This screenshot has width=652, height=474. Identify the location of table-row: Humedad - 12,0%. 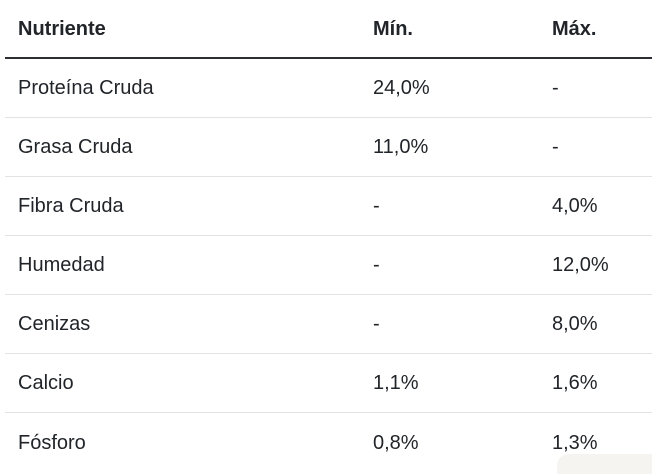
(328, 265).